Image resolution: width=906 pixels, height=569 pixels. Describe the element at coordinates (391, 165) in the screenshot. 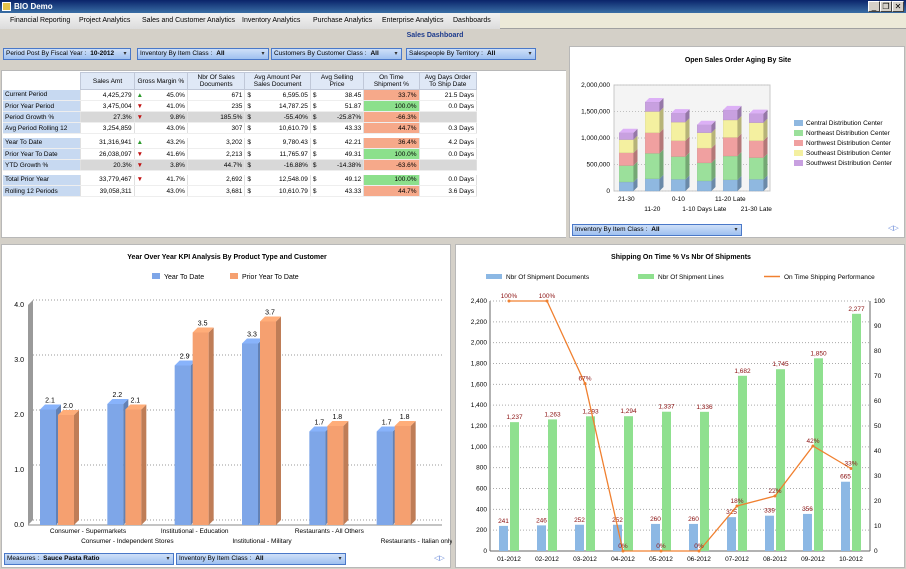

I see `cell-on-time: -63.6%` at that location.